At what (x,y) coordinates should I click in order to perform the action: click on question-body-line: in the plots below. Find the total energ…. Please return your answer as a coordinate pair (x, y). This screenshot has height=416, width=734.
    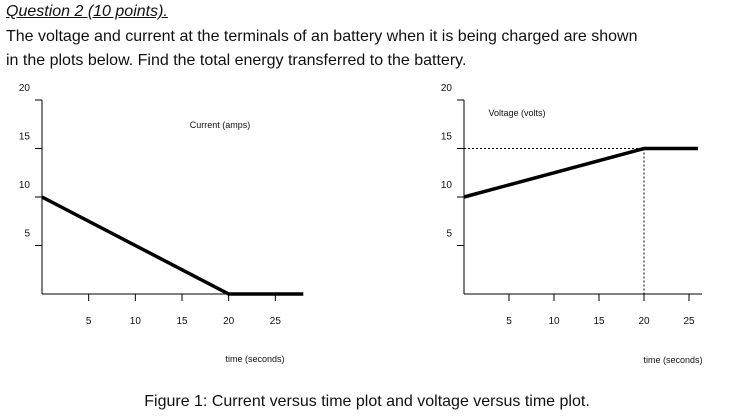
    Looking at the image, I should click on (236, 60).